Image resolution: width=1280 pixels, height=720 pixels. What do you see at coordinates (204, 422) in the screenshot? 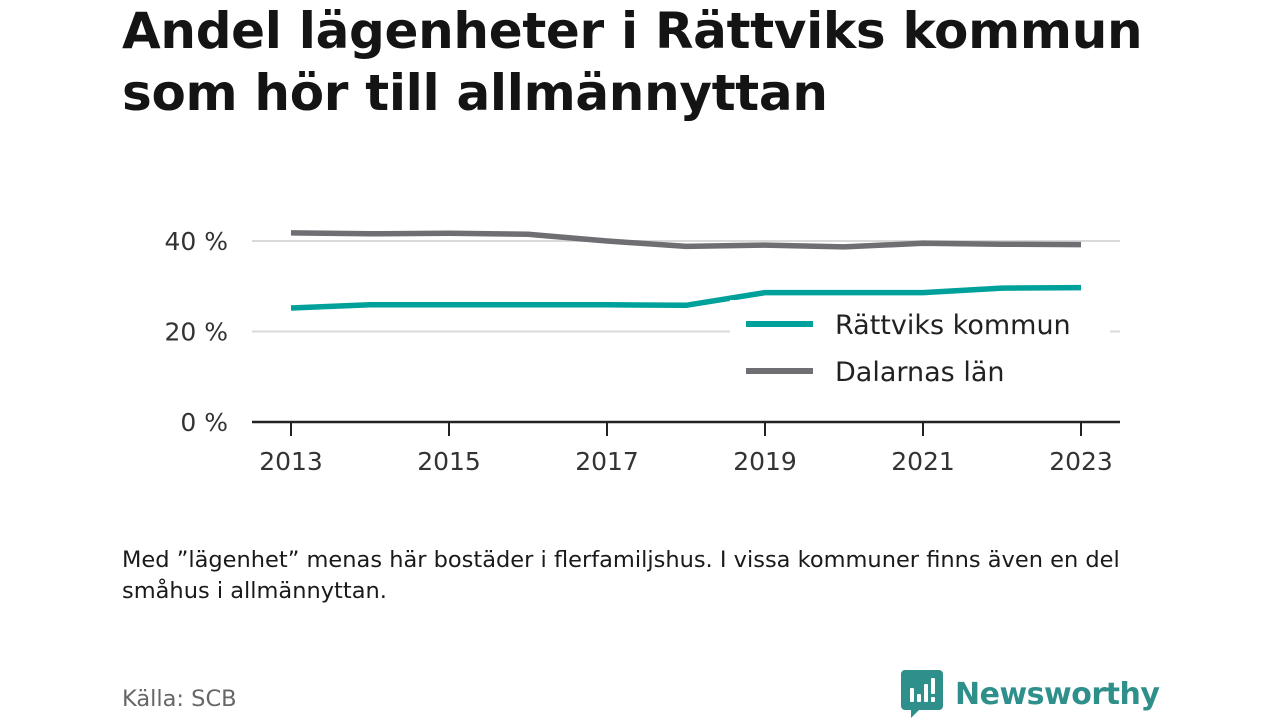
I see `y-tick-label: 0 %` at bounding box center [204, 422].